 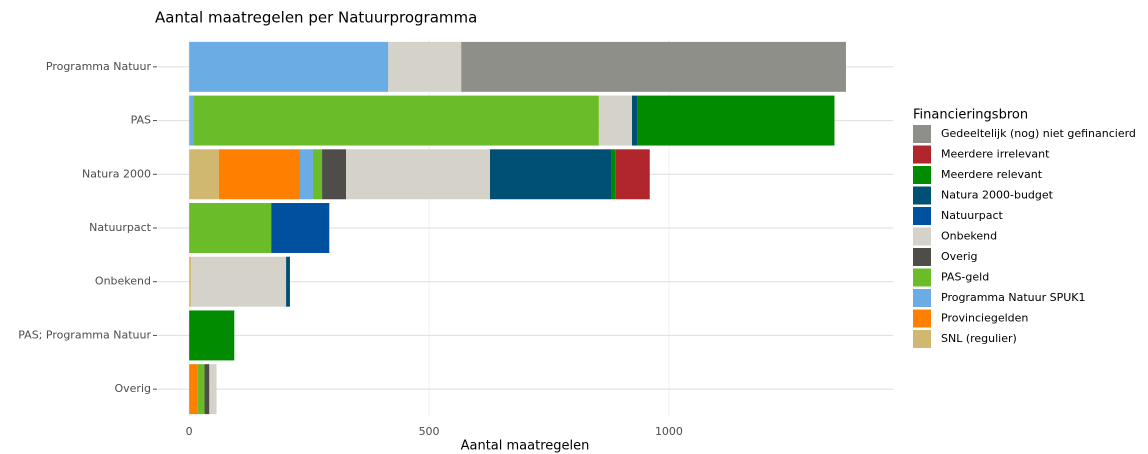 I want to click on chart-title: Aantal maatregelen per Natuurprogramma, so click(x=316, y=18).